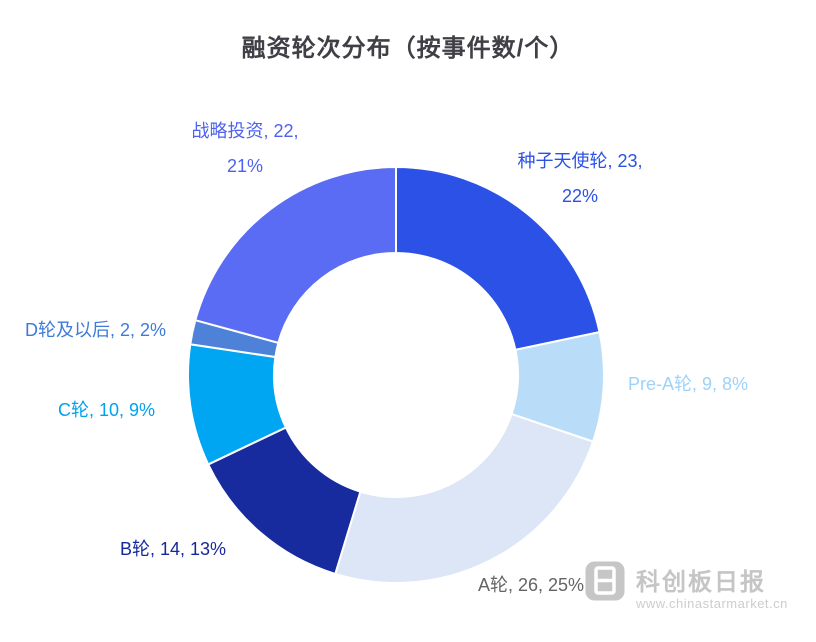 The image size is (816, 642). What do you see at coordinates (688, 384) in the screenshot?
I see `pie-label-pre-a: Pre-A轮, 9, 8%` at bounding box center [688, 384].